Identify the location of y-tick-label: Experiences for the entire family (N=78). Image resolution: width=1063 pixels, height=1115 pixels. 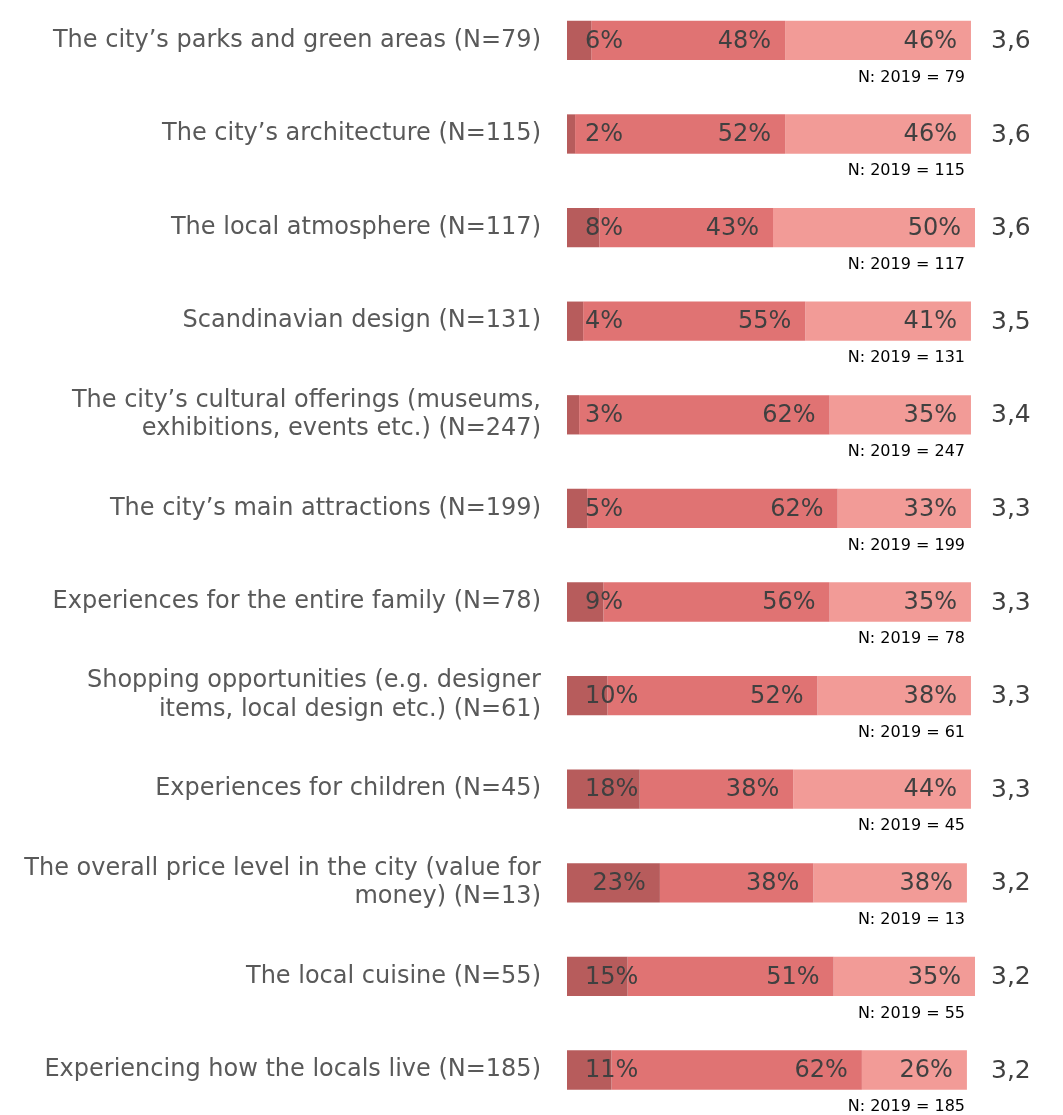
(296, 600).